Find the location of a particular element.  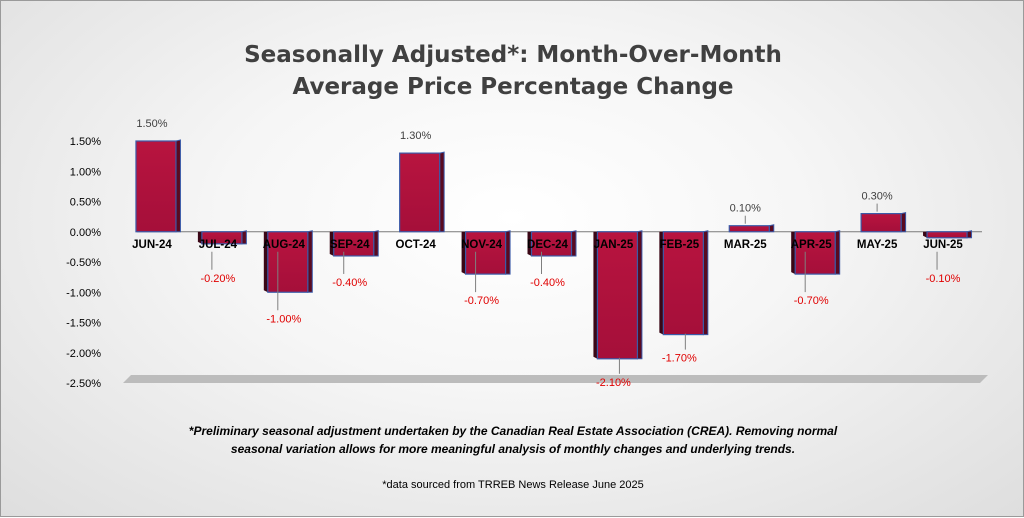

data-label: 1.50% is located at coordinates (151, 124).